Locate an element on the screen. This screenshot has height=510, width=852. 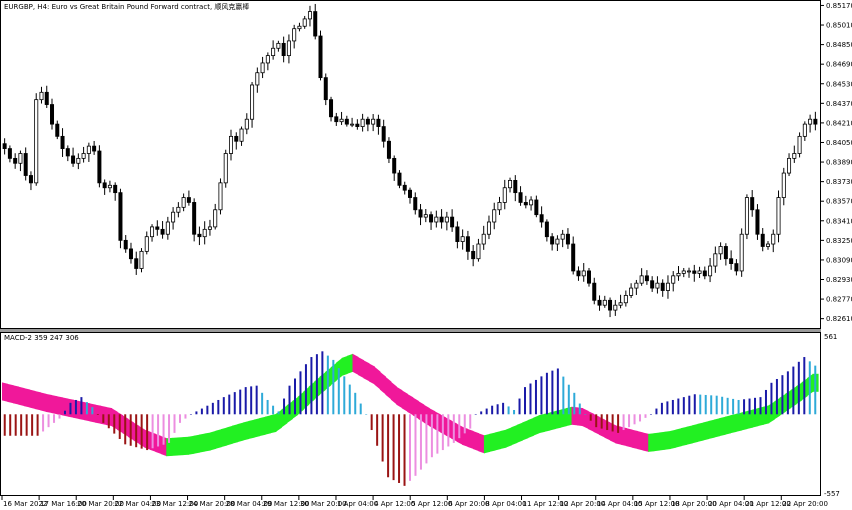
time-tick-label: 12 Apr 20:00 is located at coordinates (583, 504).